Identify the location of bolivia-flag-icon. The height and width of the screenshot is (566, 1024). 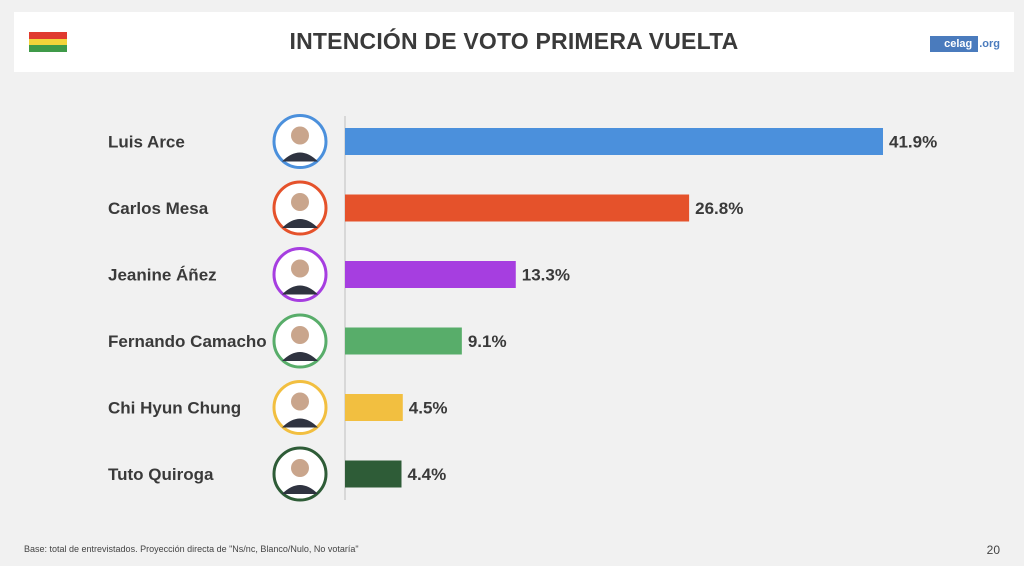
(48, 42).